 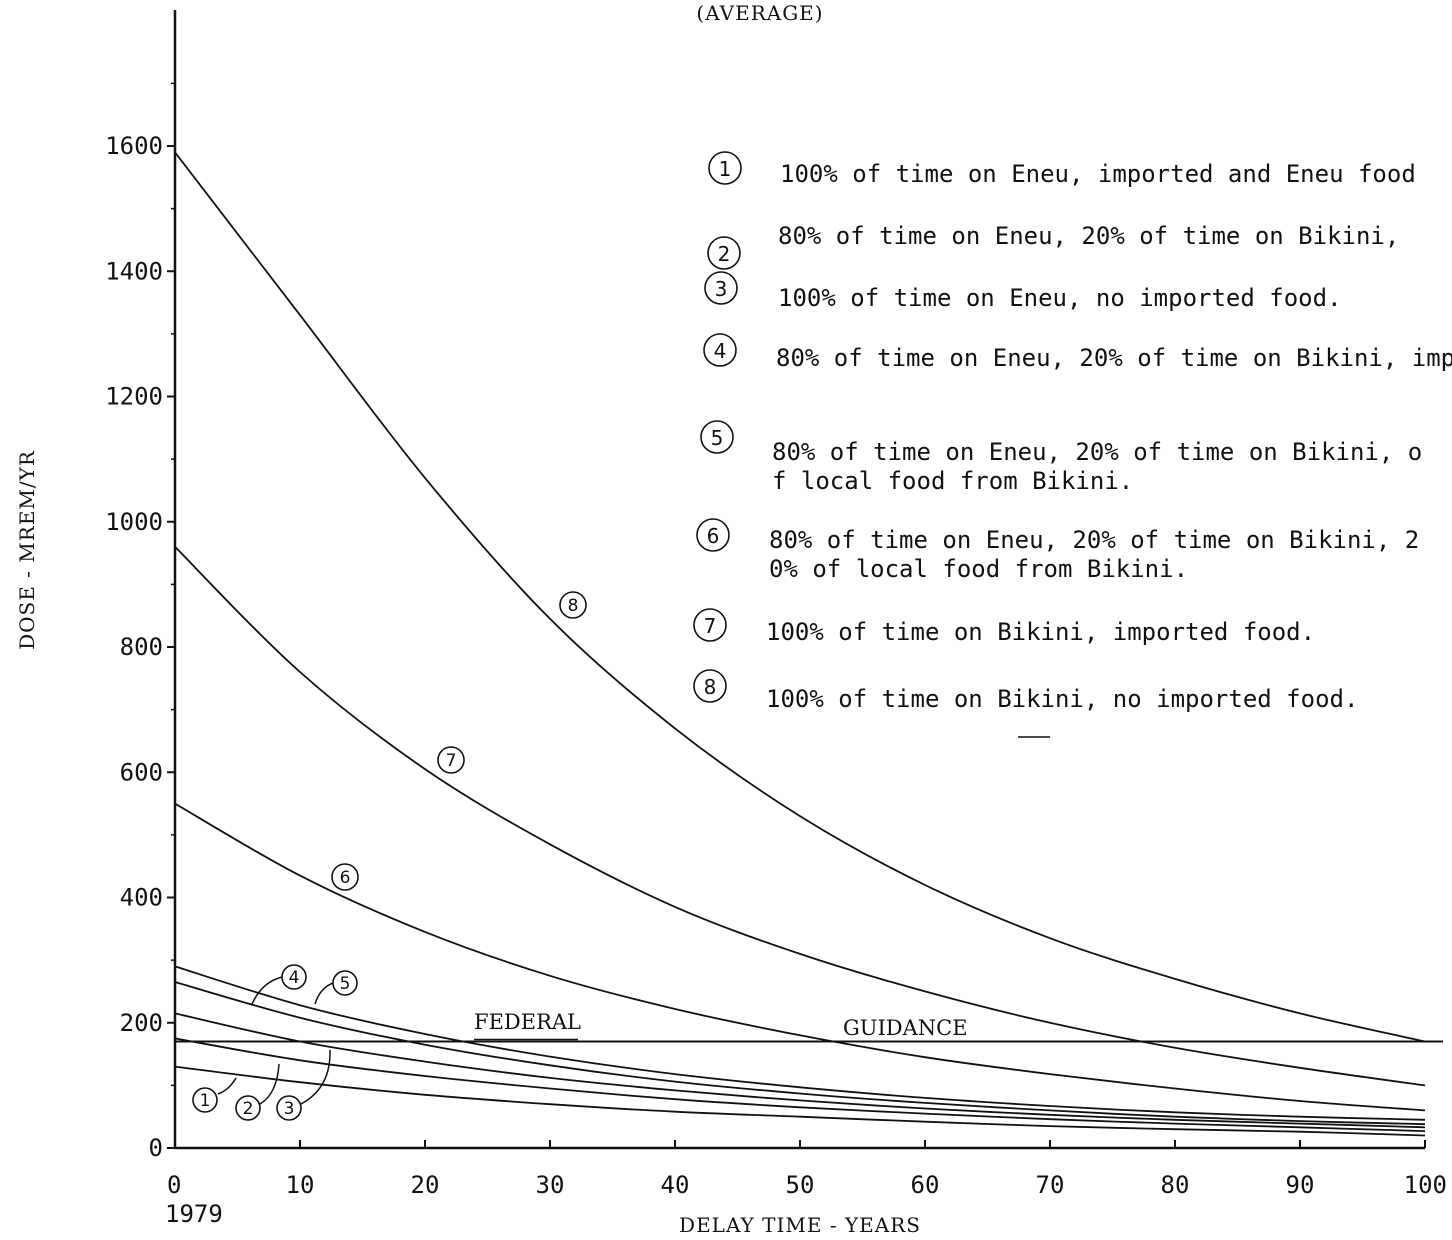 I want to click on curve-marker-3: 3, so click(x=289, y=1108).